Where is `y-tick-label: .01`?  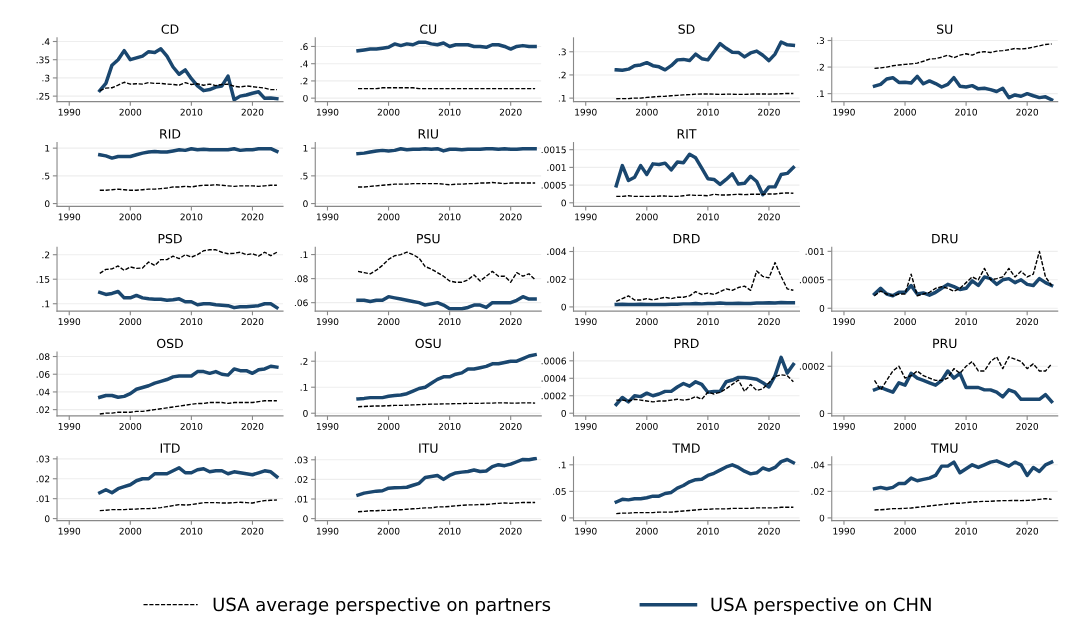
y-tick-label: .01 is located at coordinates (43, 499).